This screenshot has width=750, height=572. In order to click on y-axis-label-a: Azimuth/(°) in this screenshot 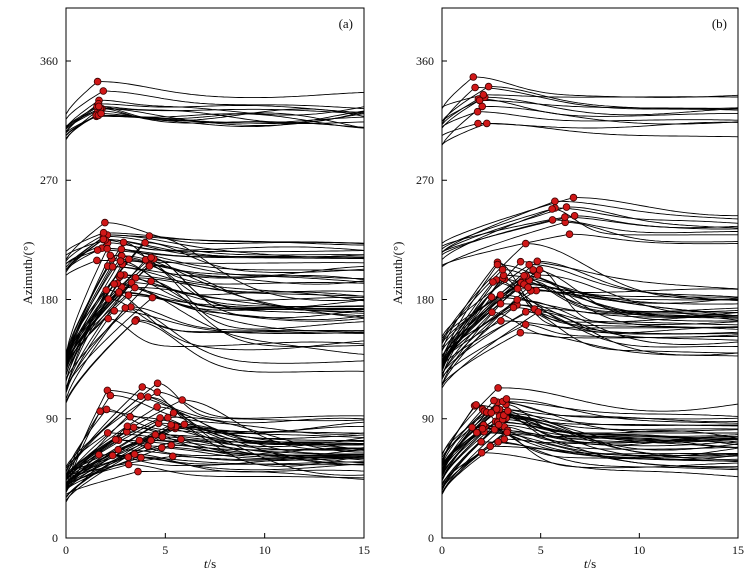, I will do `click(27, 273)`.